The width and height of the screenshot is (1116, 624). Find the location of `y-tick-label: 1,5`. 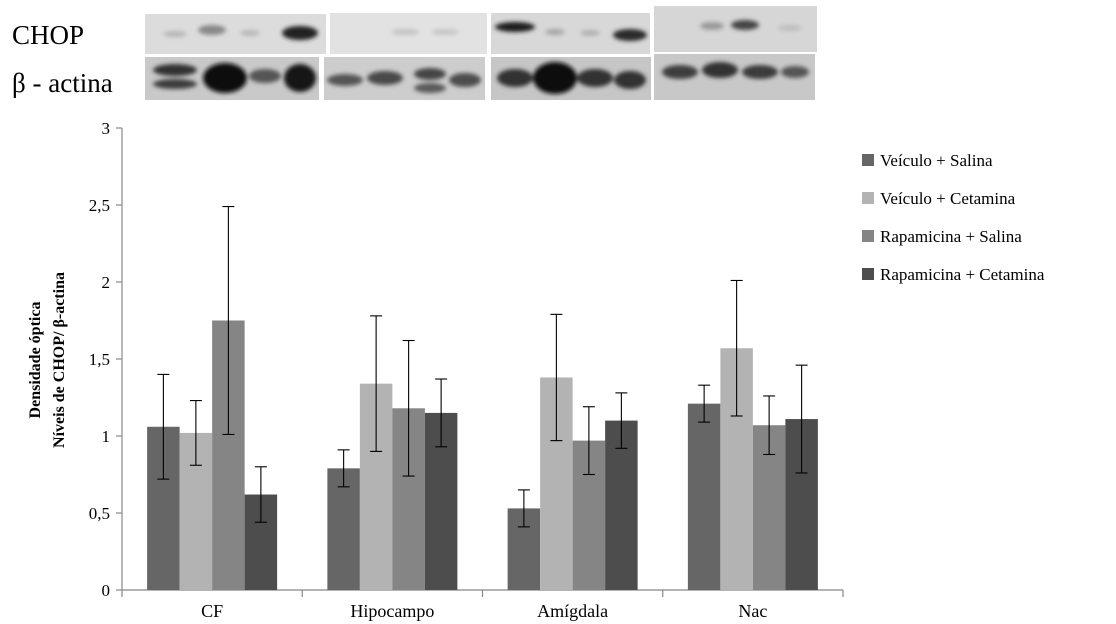

y-tick-label: 1,5 is located at coordinates (99, 359).